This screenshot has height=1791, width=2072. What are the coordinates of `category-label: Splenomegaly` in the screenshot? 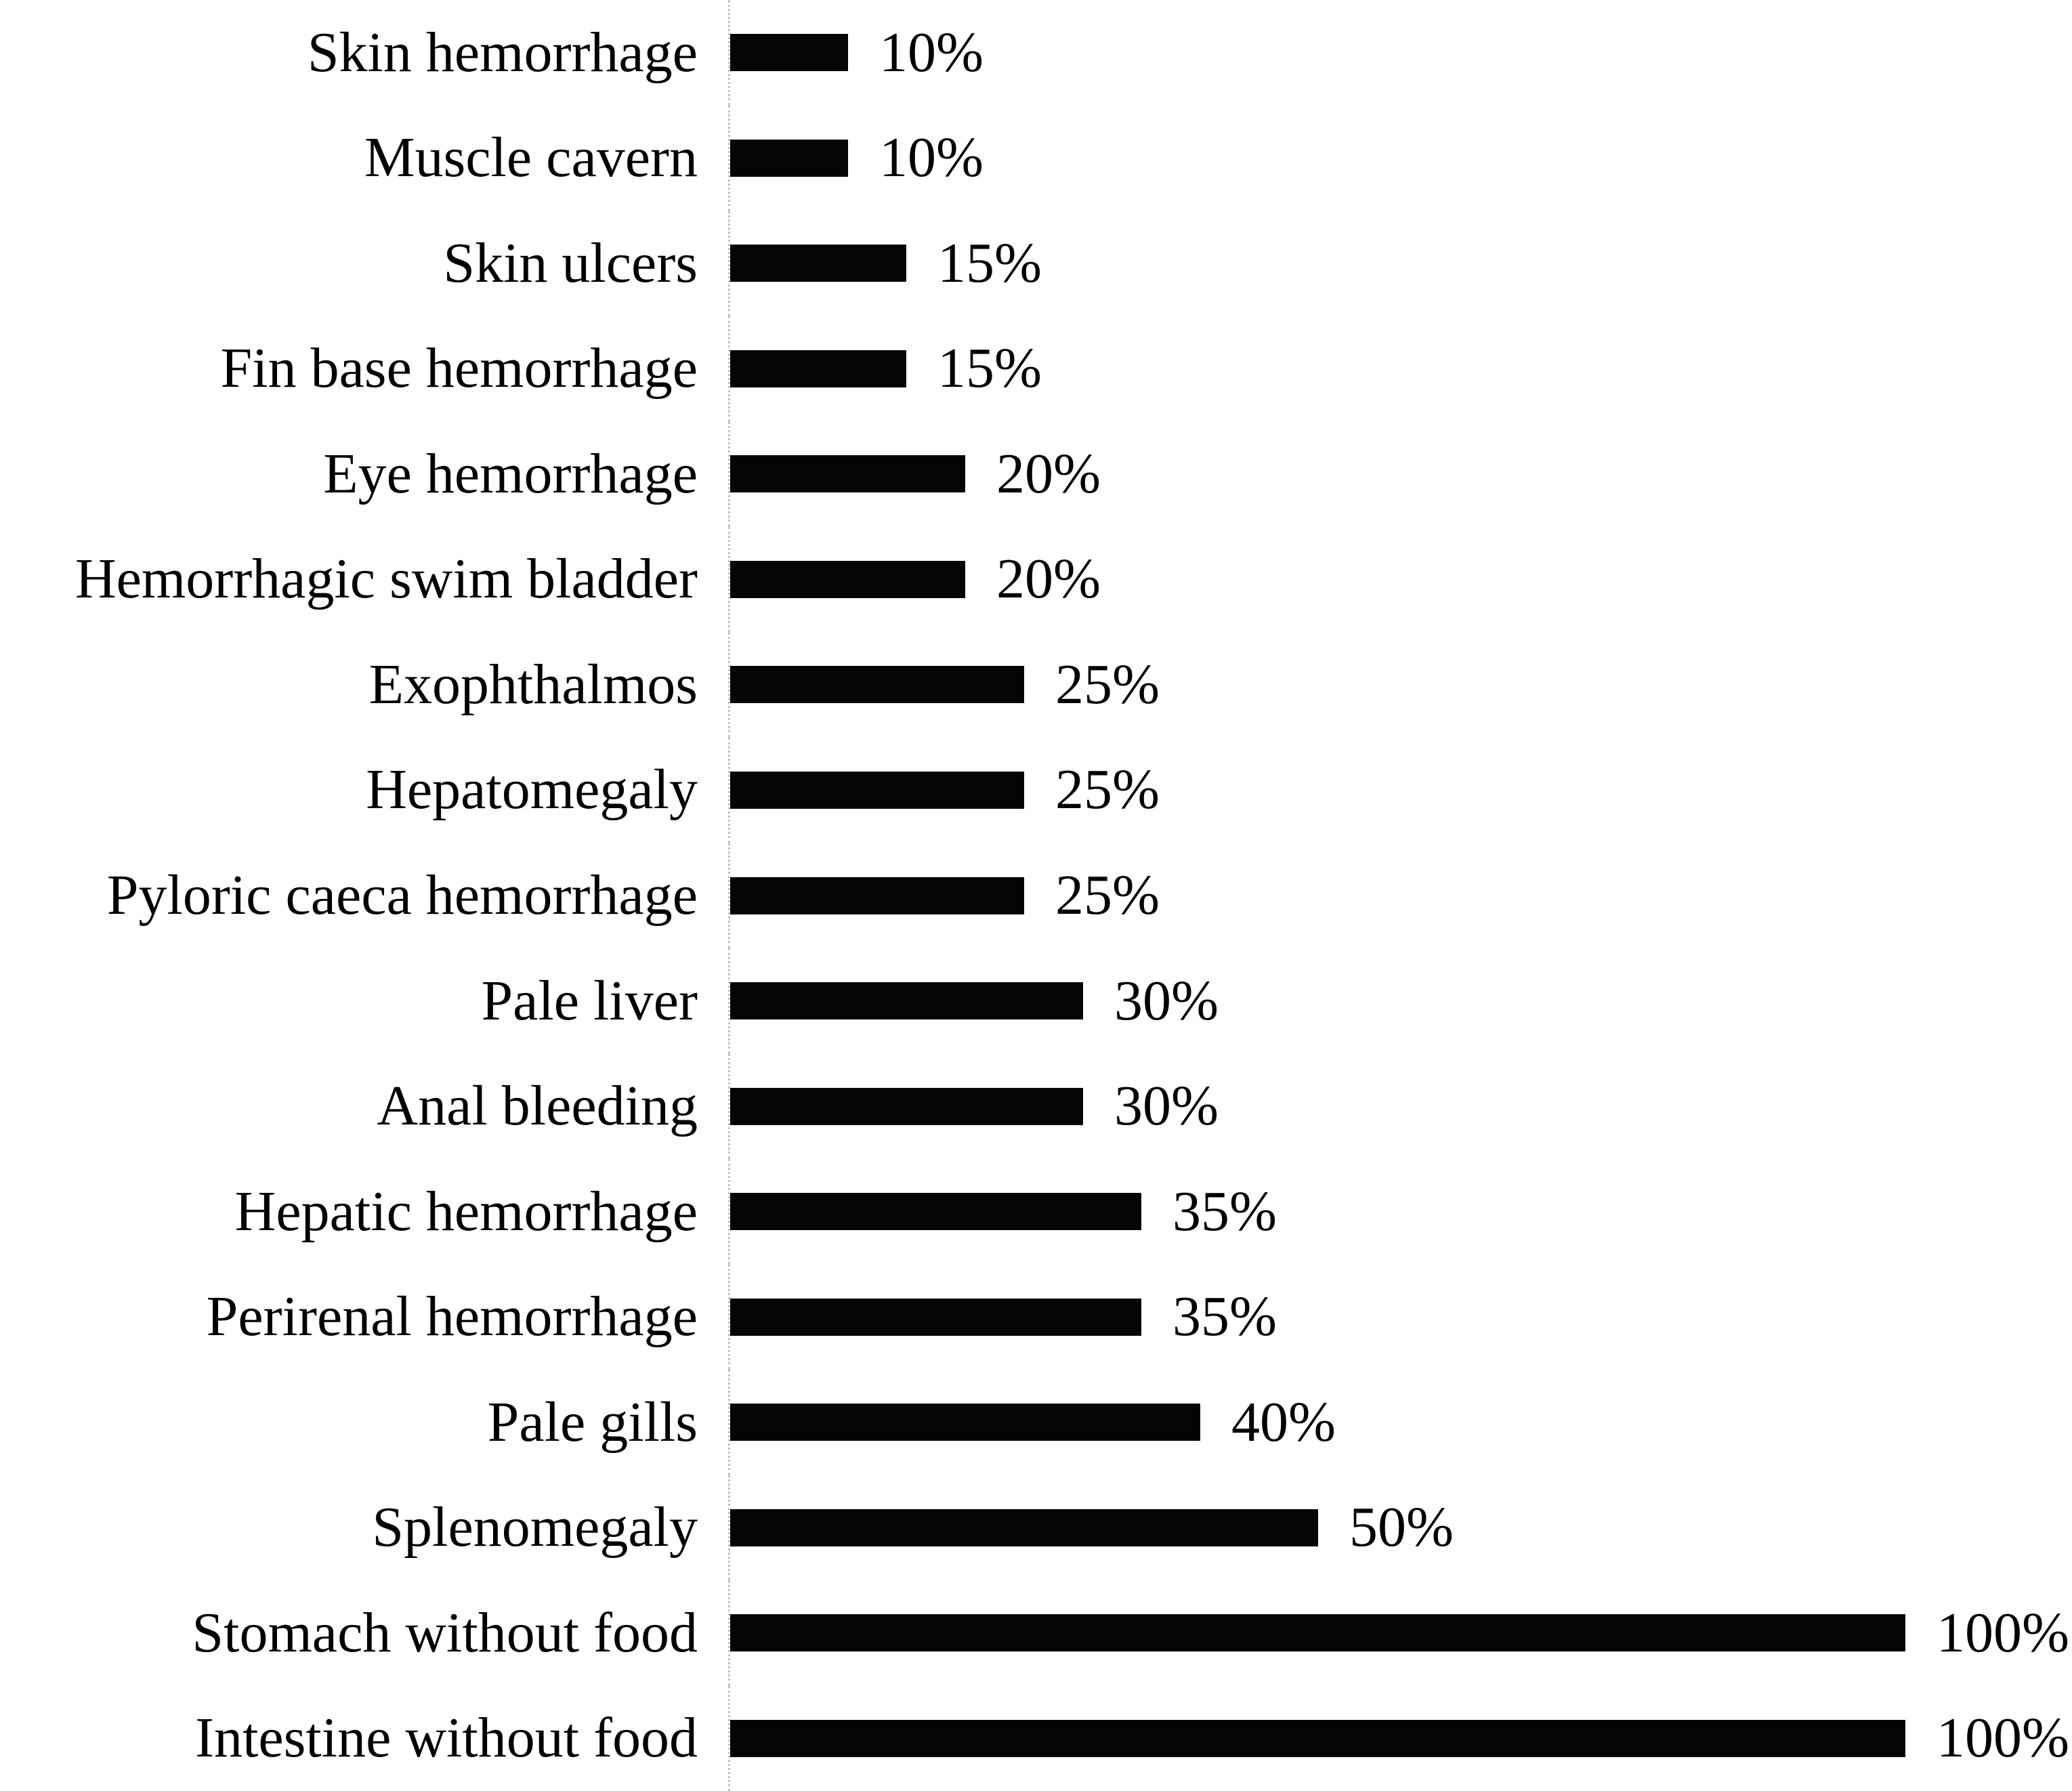 It's located at (535, 1527).